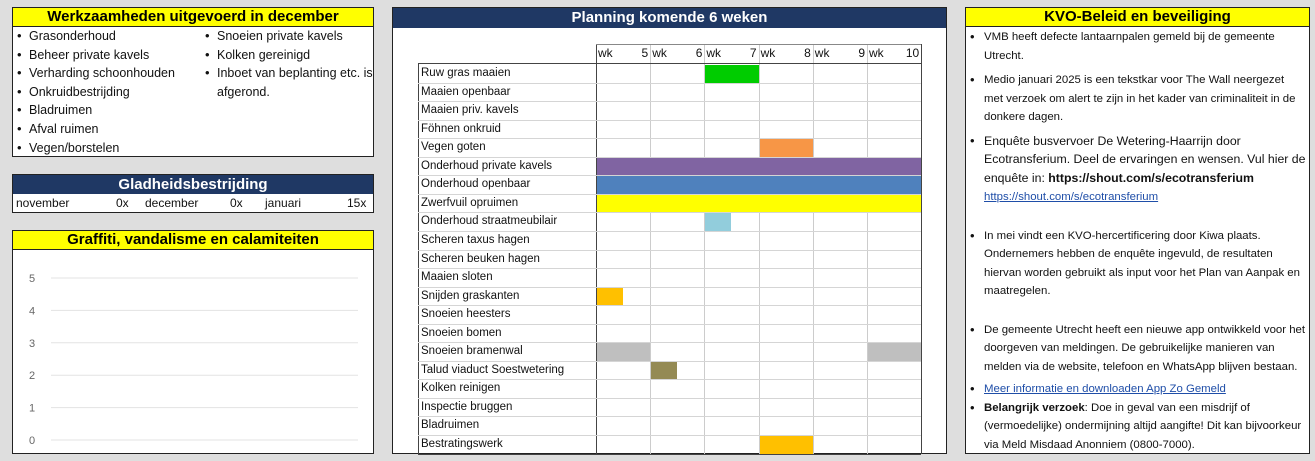 Image resolution: width=1315 pixels, height=461 pixels. What do you see at coordinates (467, 406) in the screenshot?
I see `task-label: Inspectie bruggen` at bounding box center [467, 406].